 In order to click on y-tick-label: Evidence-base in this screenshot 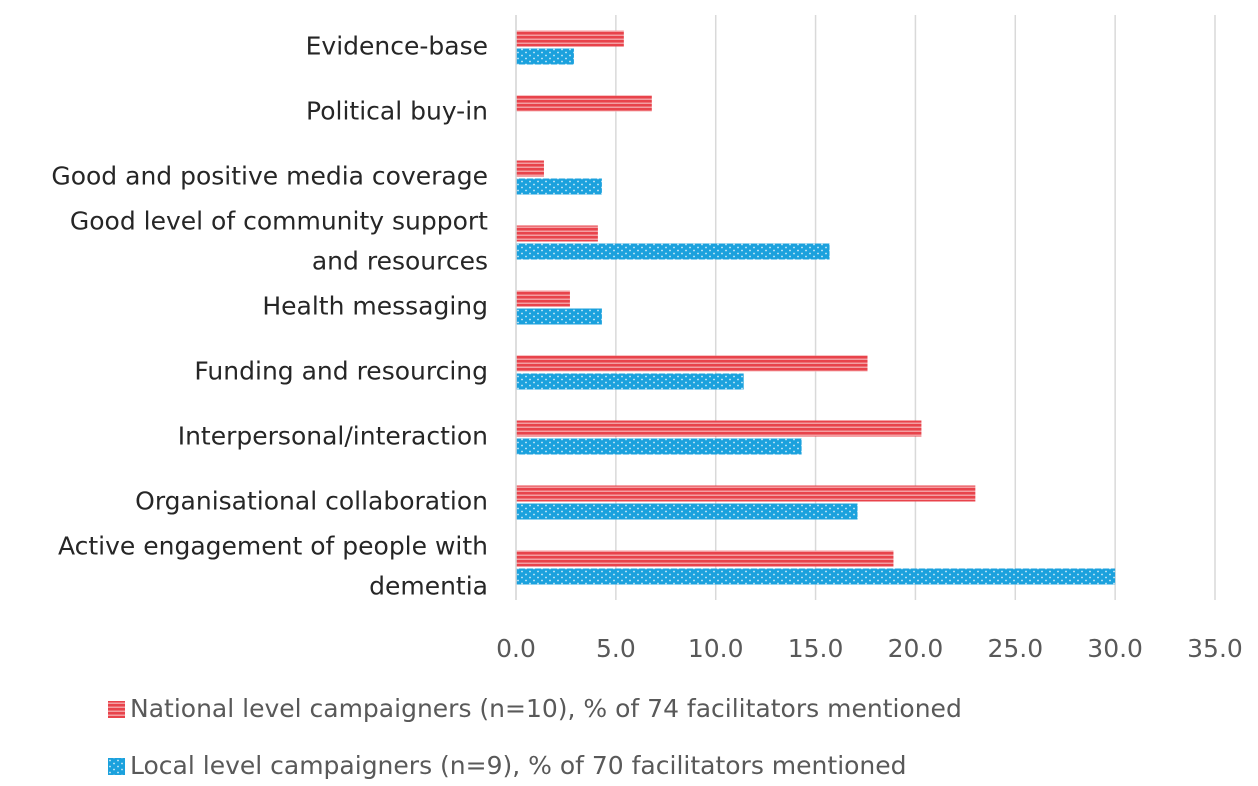, I will do `click(397, 46)`.